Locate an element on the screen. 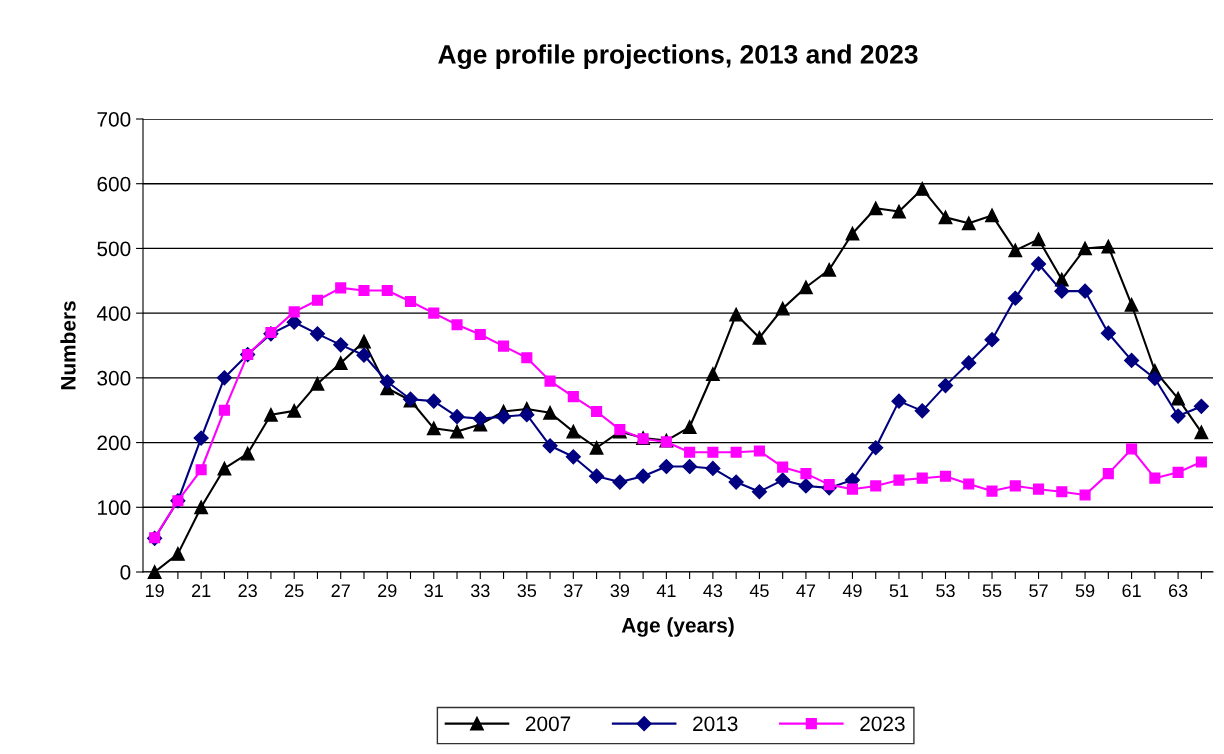 The width and height of the screenshot is (1224, 754). x-tick-label: 35 is located at coordinates (527, 591).